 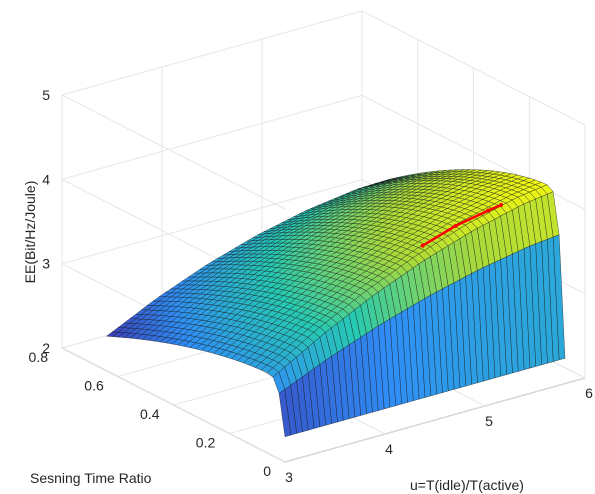 What do you see at coordinates (150, 414) in the screenshot?
I see `y-tick-label: 0.4` at bounding box center [150, 414].